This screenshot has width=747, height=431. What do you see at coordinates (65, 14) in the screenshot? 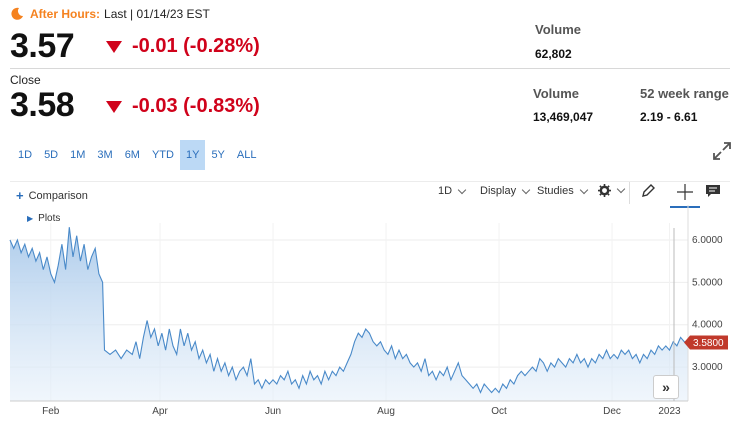
I see `after-hours-label: After Hours:` at bounding box center [65, 14].